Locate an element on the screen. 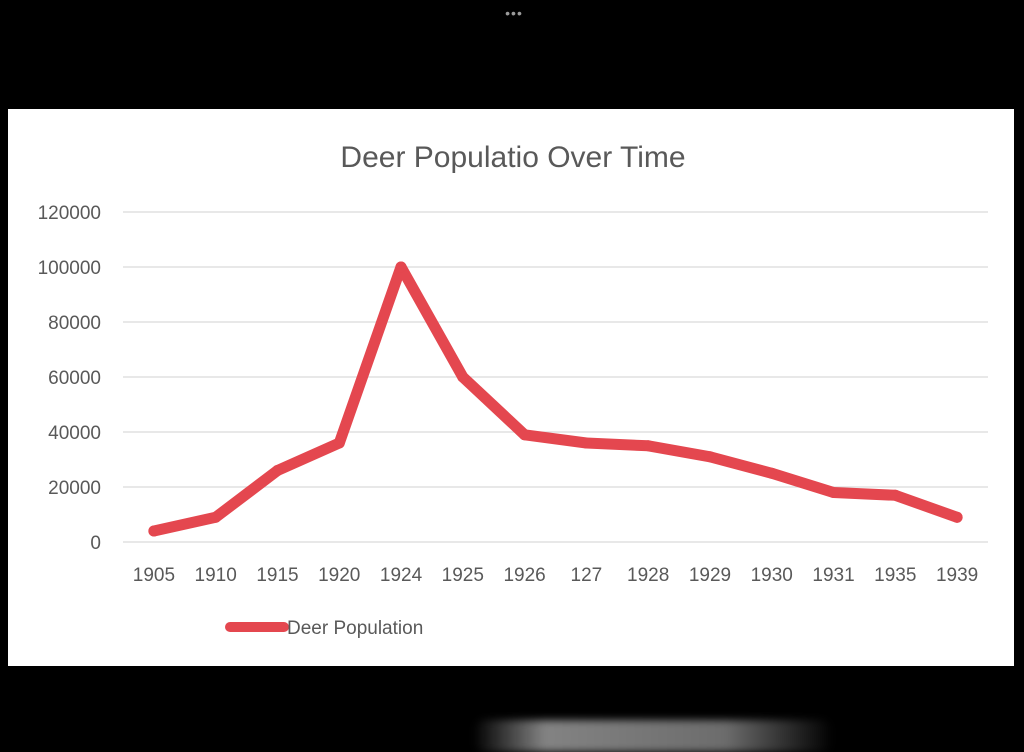 The image size is (1024, 752). x-tick-label: 1935 is located at coordinates (895, 575).